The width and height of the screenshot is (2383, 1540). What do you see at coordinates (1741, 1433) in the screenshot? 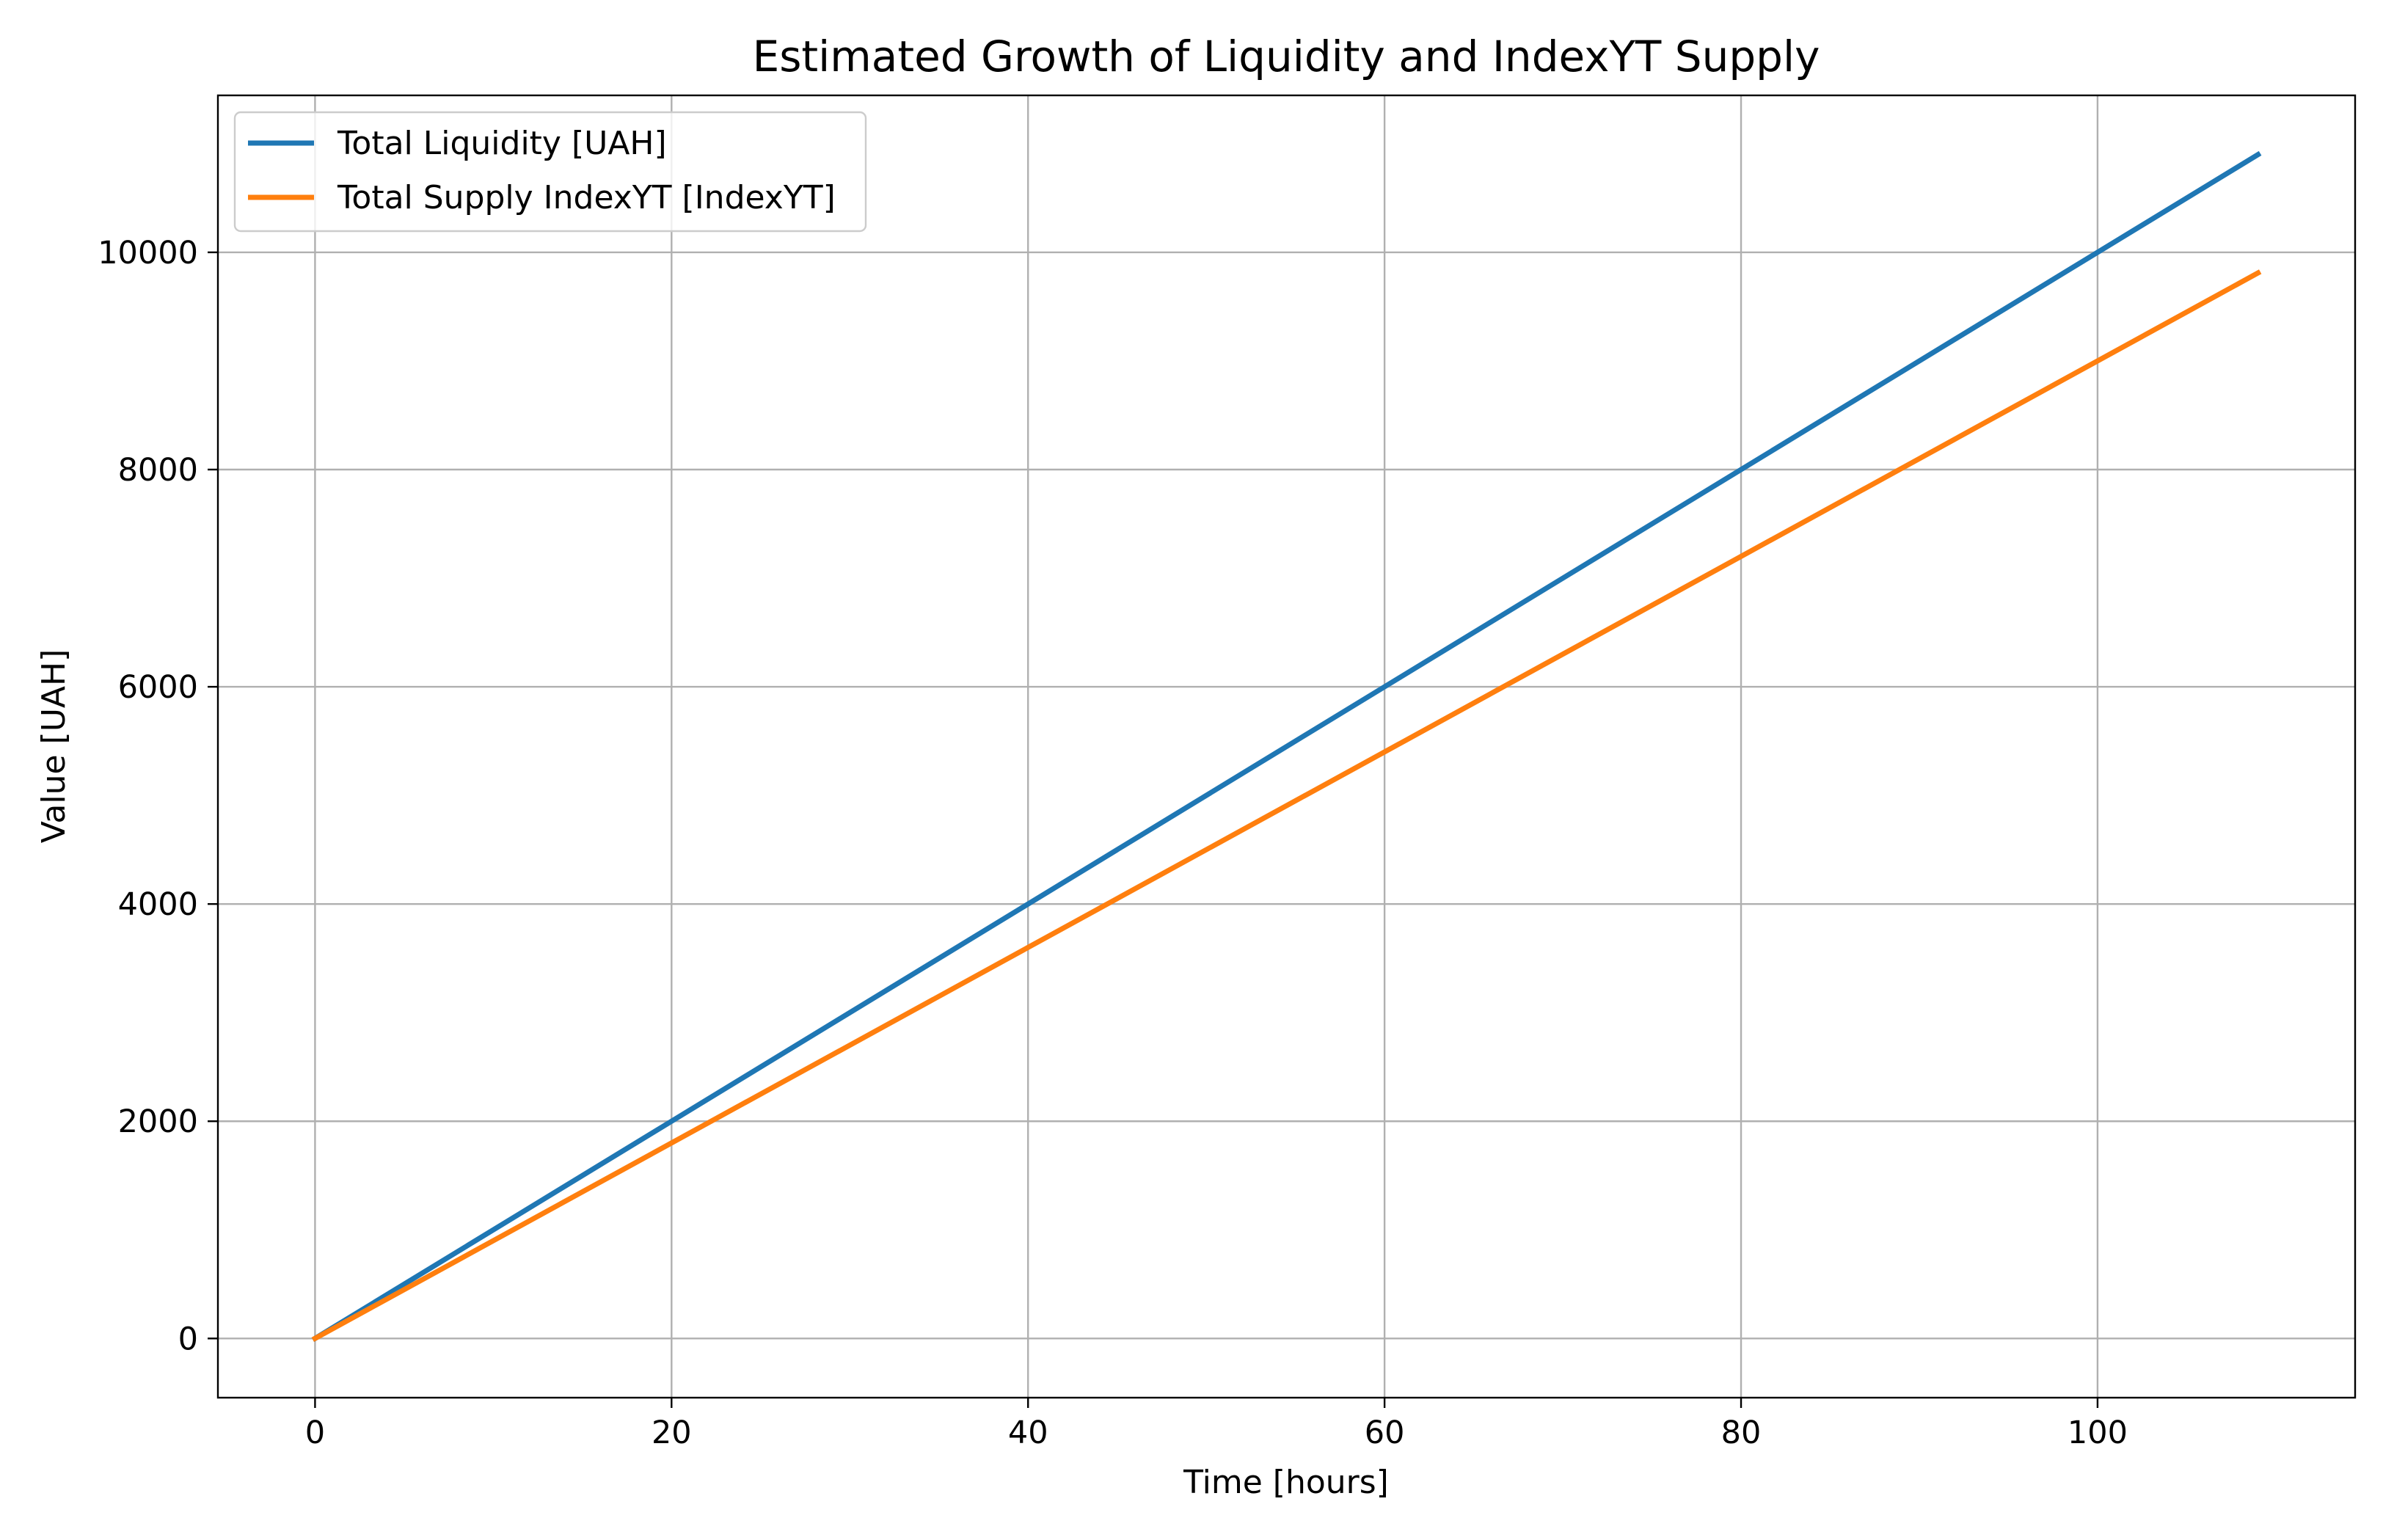
I see `x-tick-label: 80` at bounding box center [1741, 1433].